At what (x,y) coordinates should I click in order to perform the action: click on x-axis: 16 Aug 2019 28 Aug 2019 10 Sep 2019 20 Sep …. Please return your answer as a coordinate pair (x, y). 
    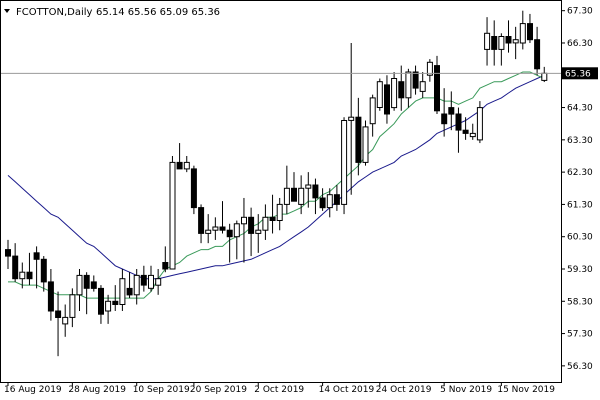
    Looking at the image, I should click on (279, 388).